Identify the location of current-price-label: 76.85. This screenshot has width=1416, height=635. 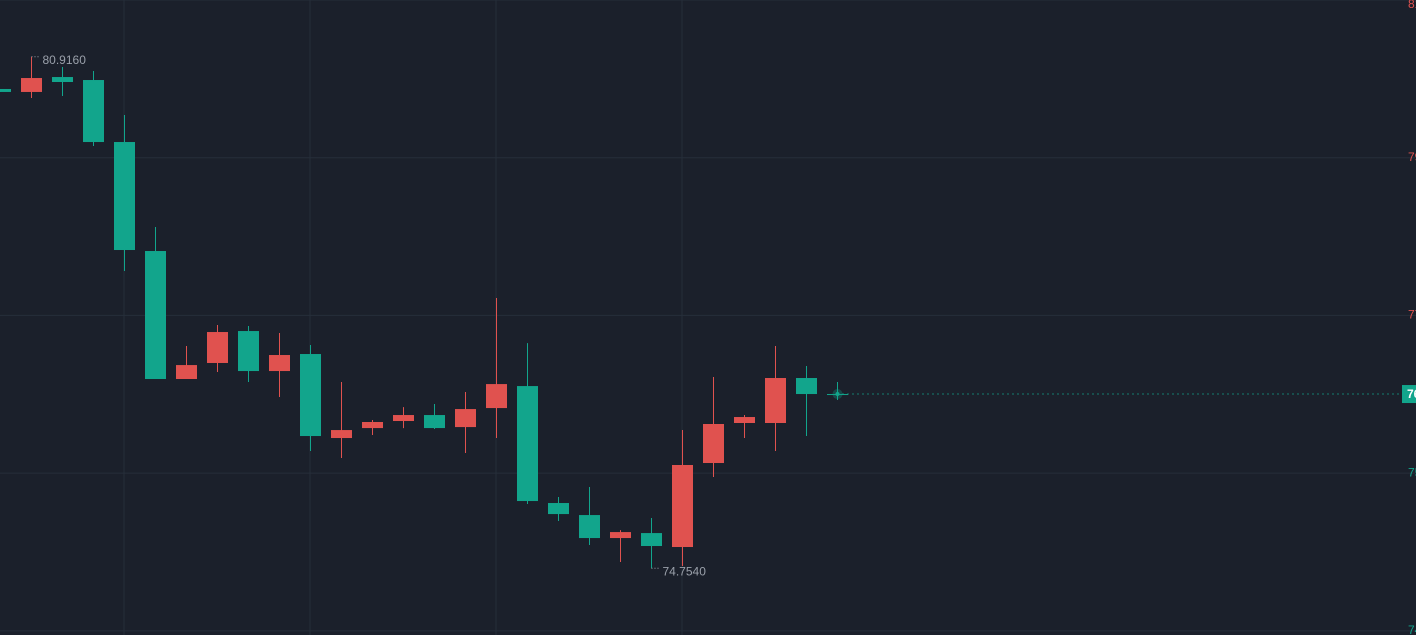
(1411, 394).